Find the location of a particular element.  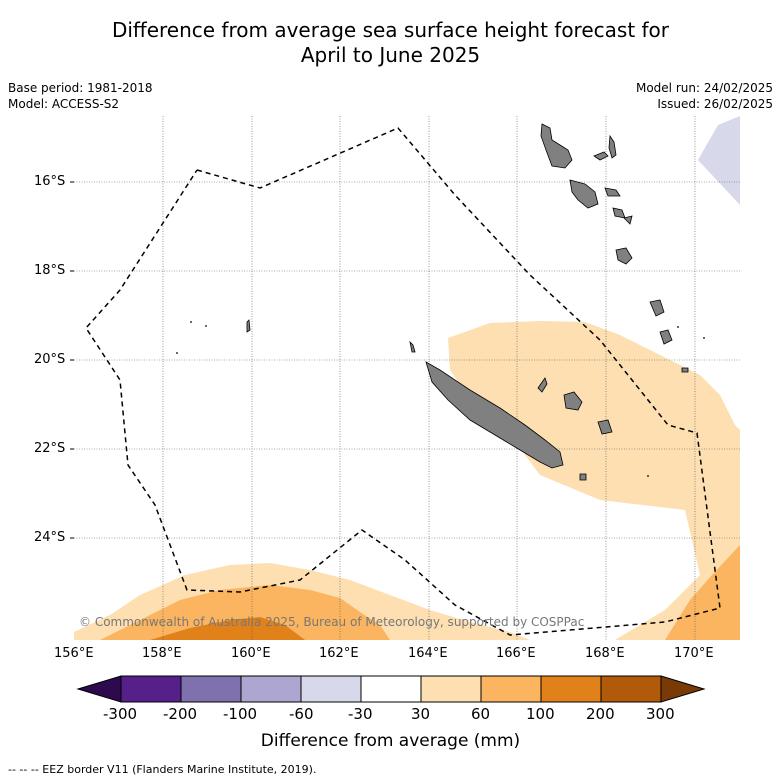

vanuatu-tanna is located at coordinates (657, 308).